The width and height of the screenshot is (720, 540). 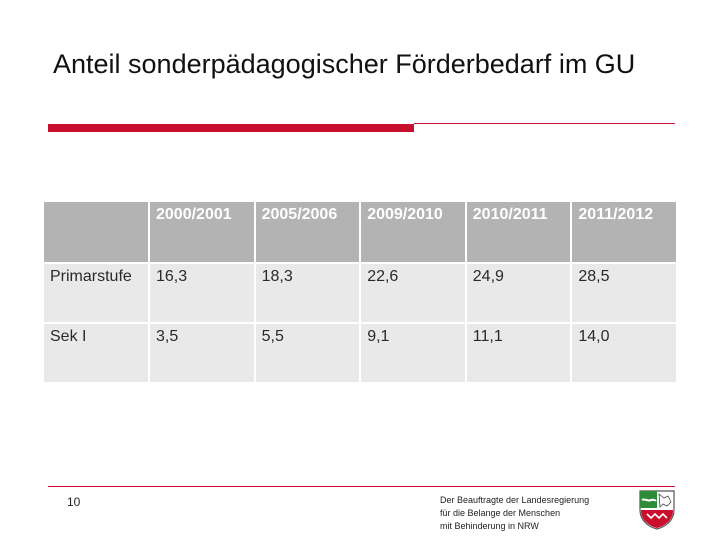 I want to click on table-row-label: Sek I, so click(x=96, y=353).